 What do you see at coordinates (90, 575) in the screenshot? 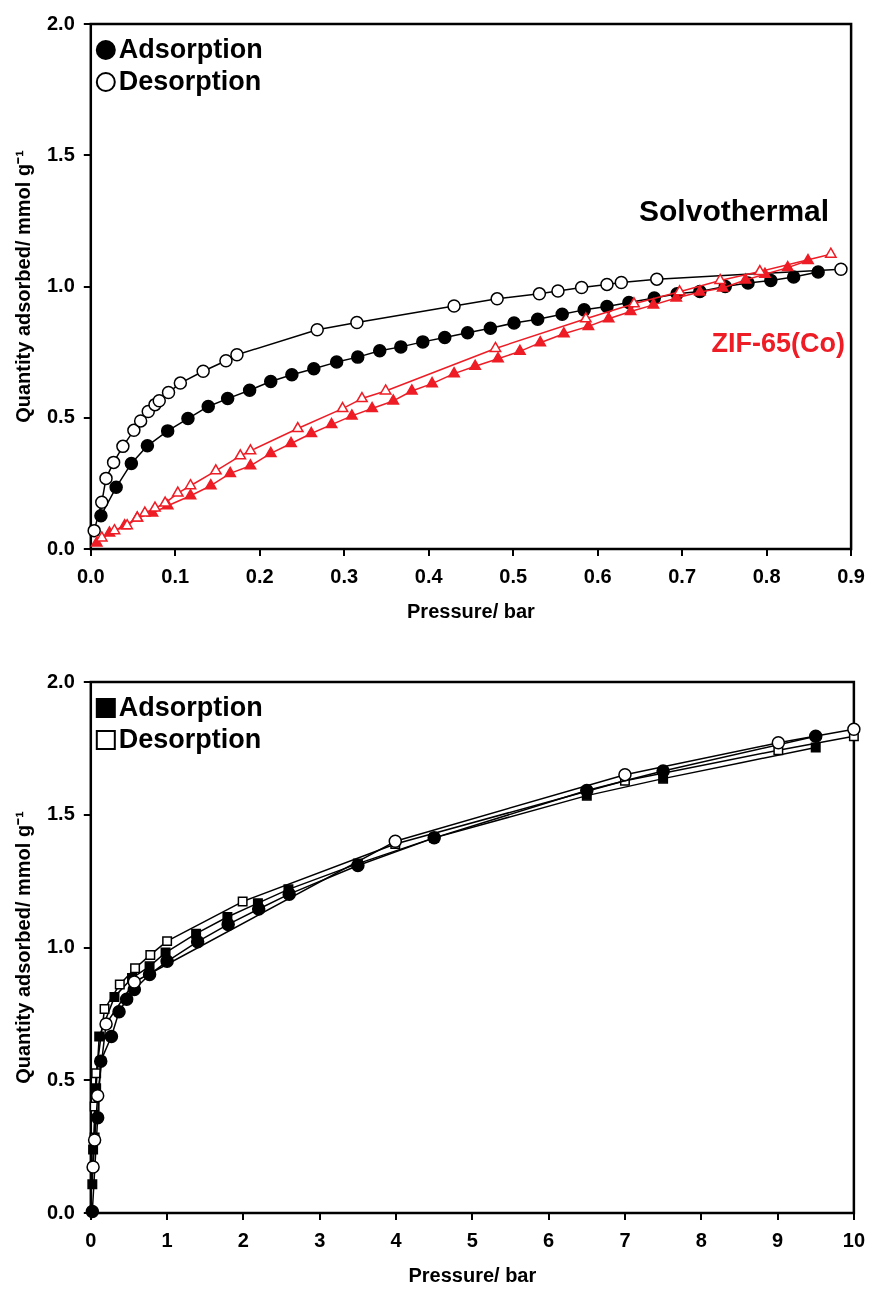
I see `x-tick-label: 0.0` at bounding box center [90, 575].